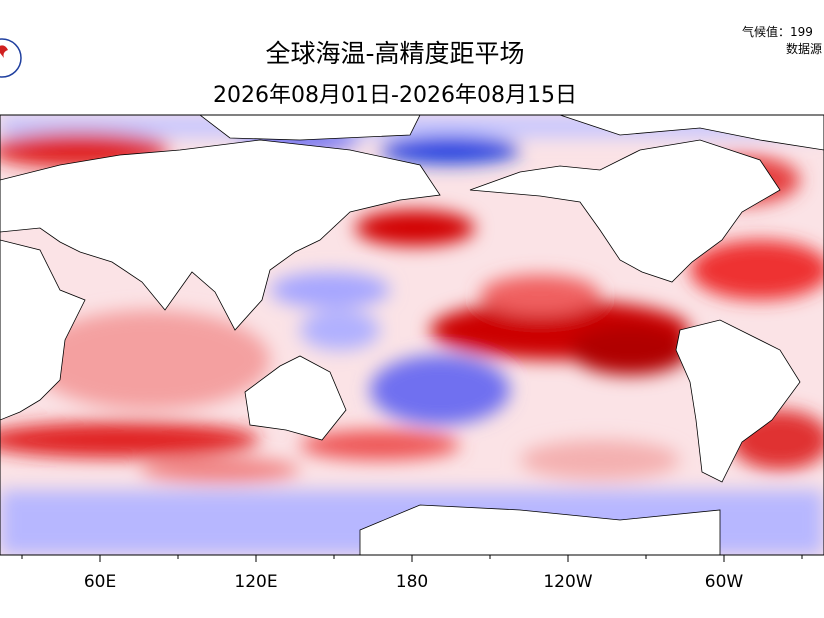  I want to click on note: 数据源, so click(804, 48).